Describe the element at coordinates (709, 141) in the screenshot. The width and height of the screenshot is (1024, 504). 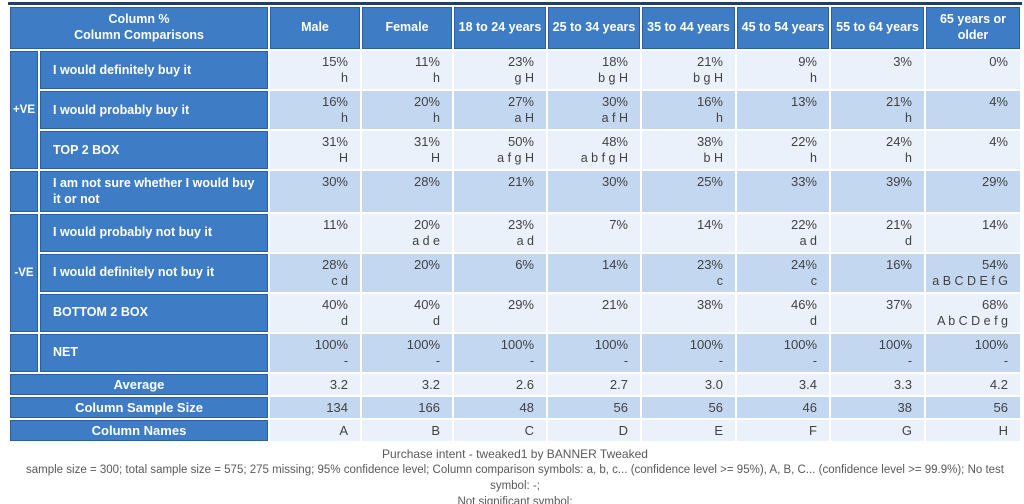
I see `cell-value: 38%` at that location.